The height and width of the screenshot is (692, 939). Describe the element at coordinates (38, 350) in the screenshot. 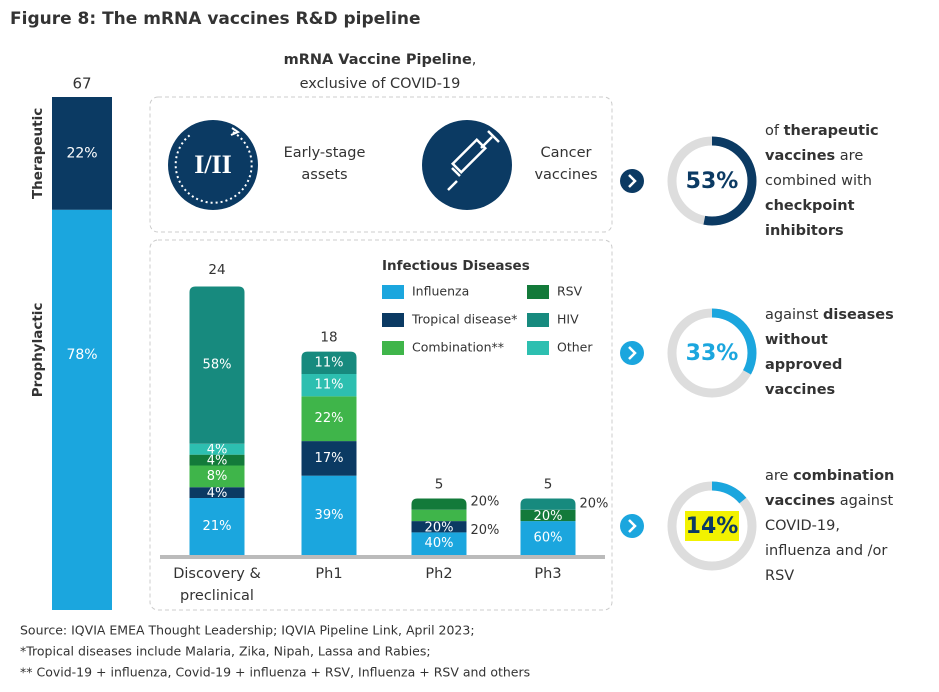

I see `category-label: Prophylactic` at that location.